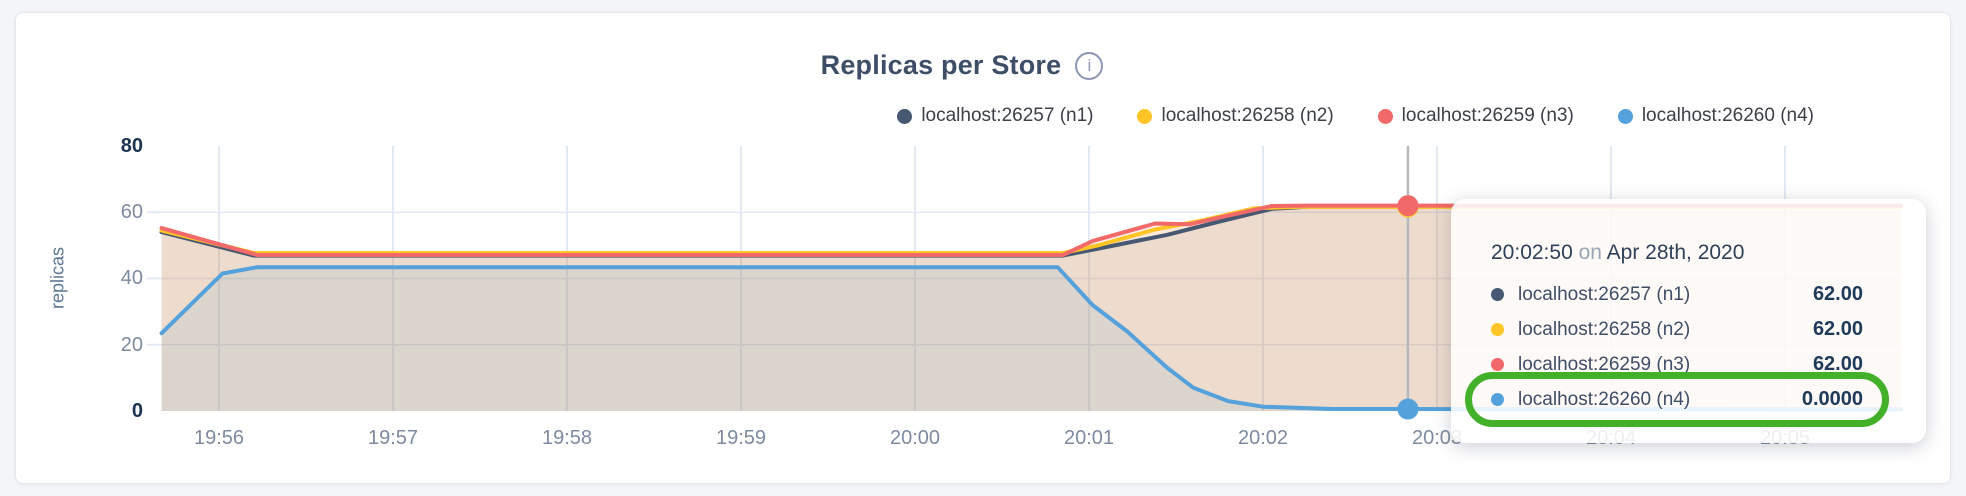 Image resolution: width=1966 pixels, height=496 pixels. What do you see at coordinates (1604, 329) in the screenshot?
I see `tooltip-row-label: localhost:26258 (n2)` at bounding box center [1604, 329].